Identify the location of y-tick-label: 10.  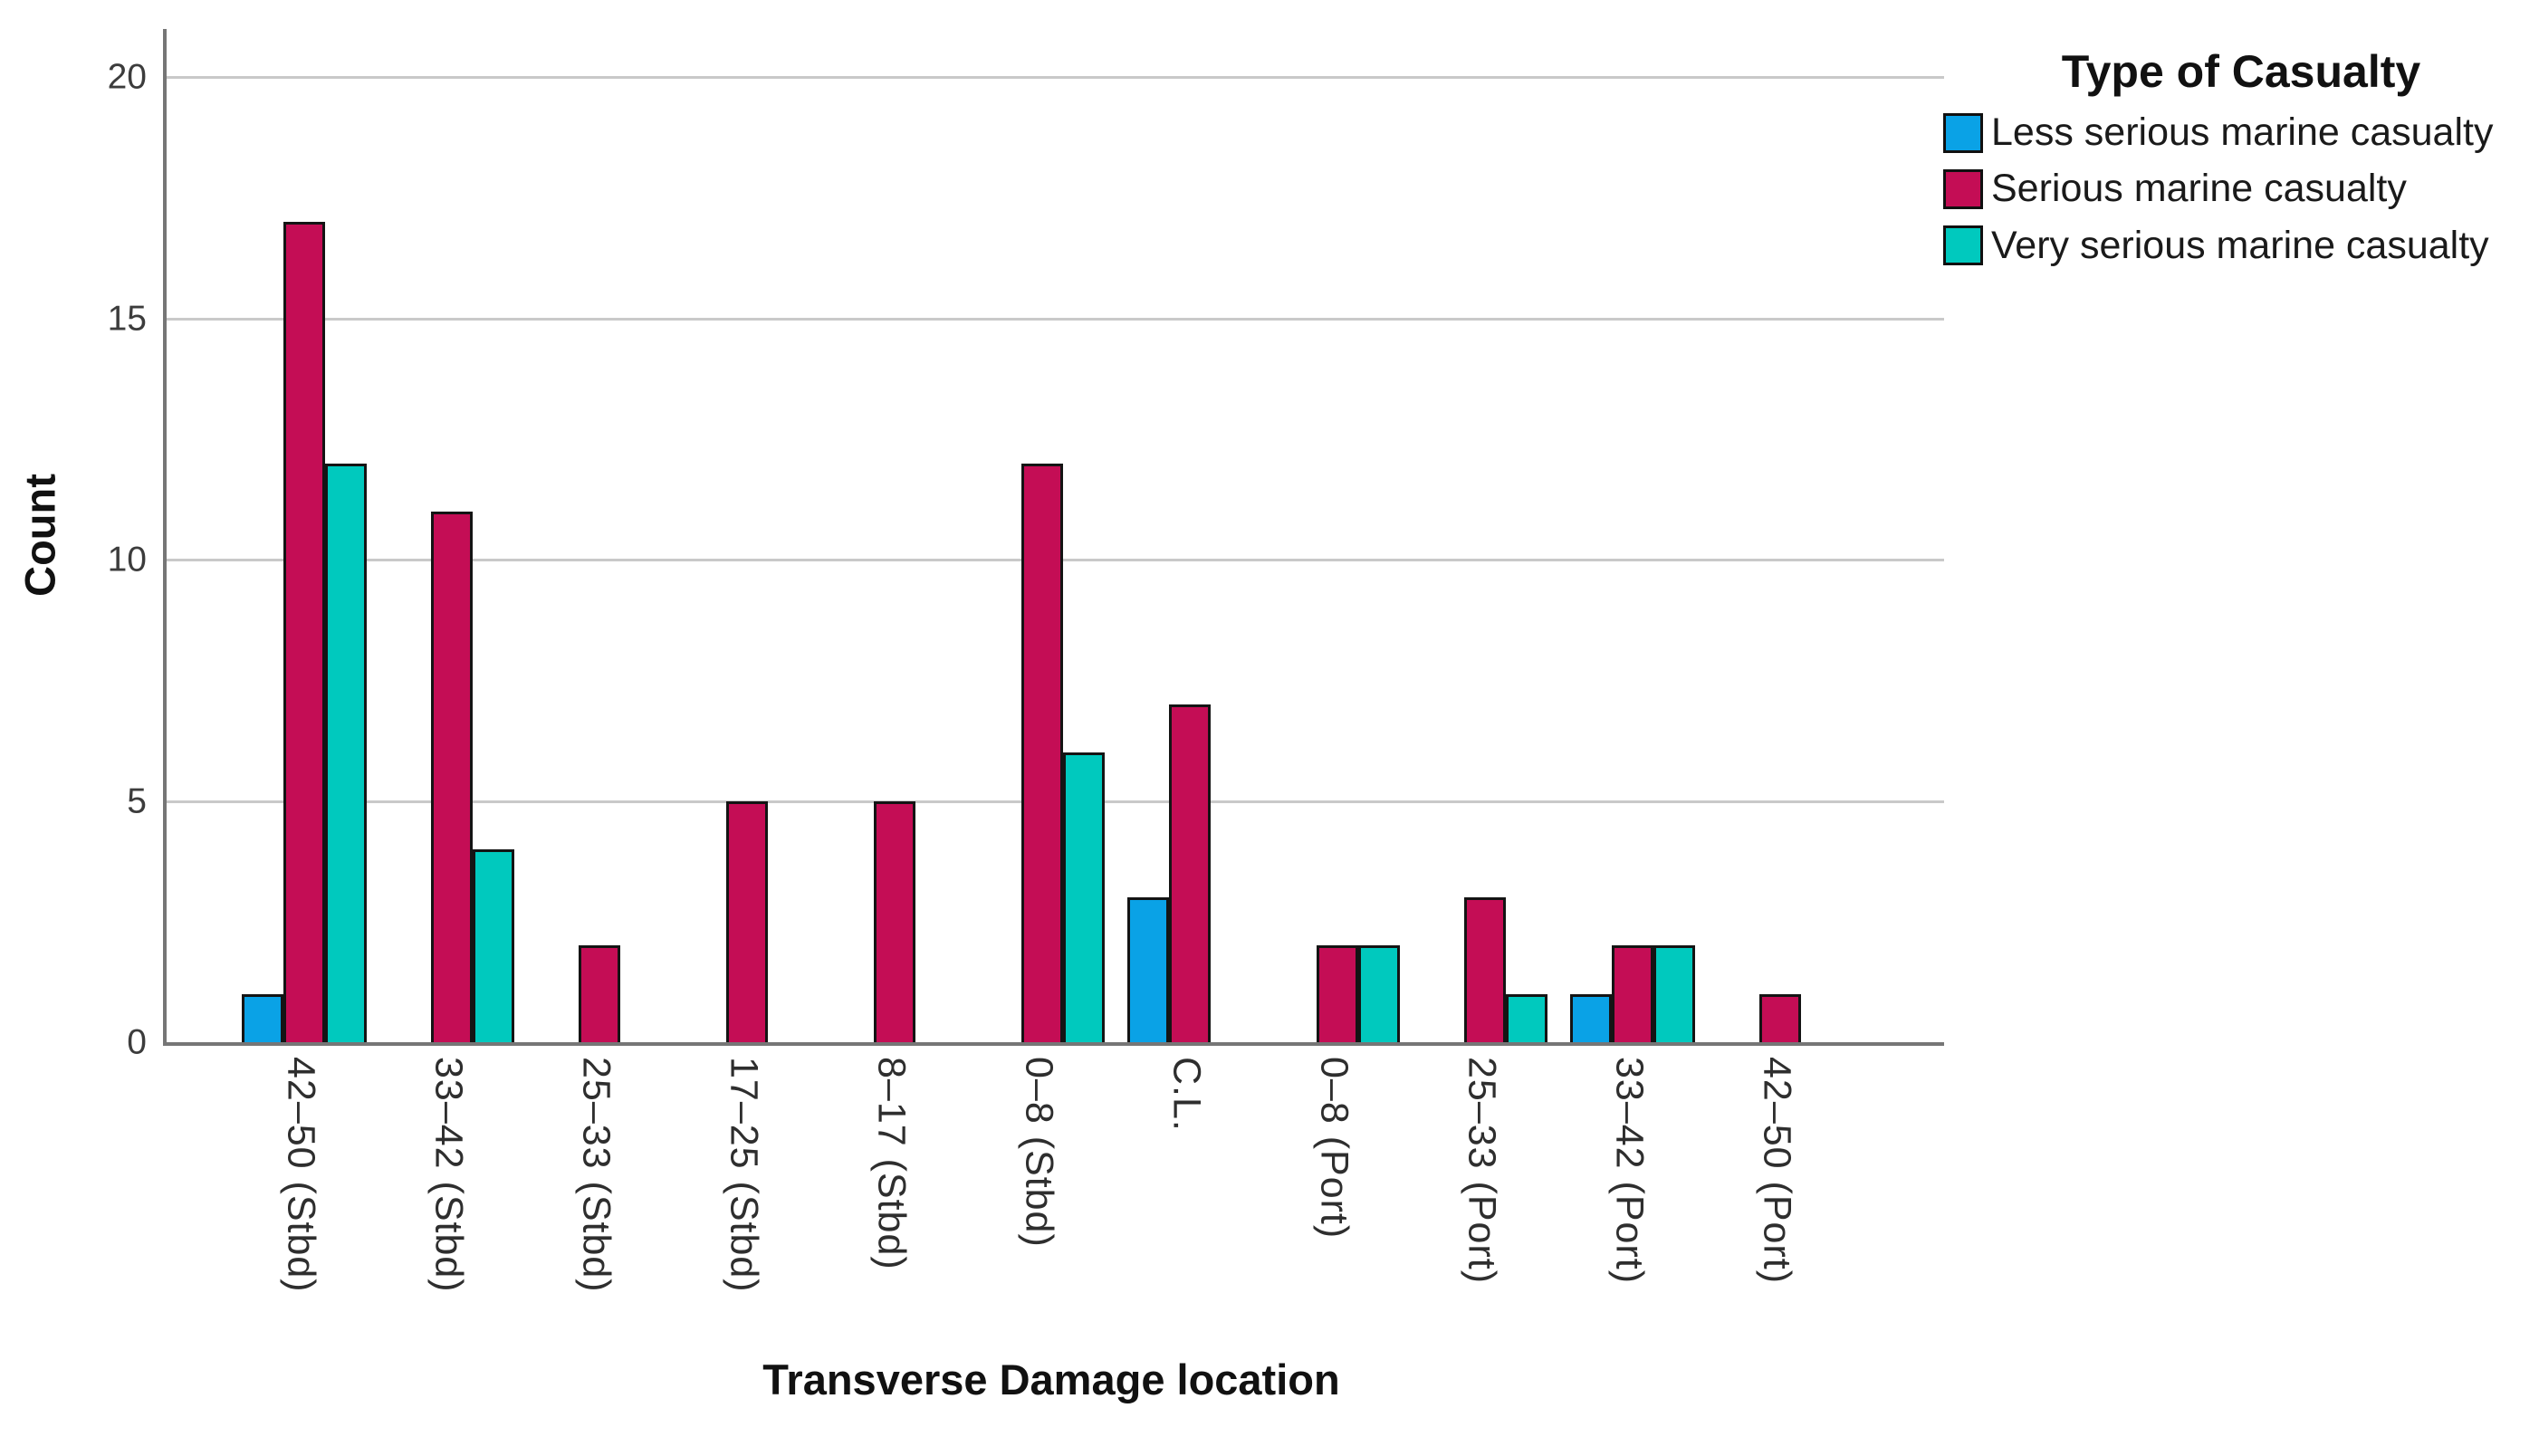
(127, 560).